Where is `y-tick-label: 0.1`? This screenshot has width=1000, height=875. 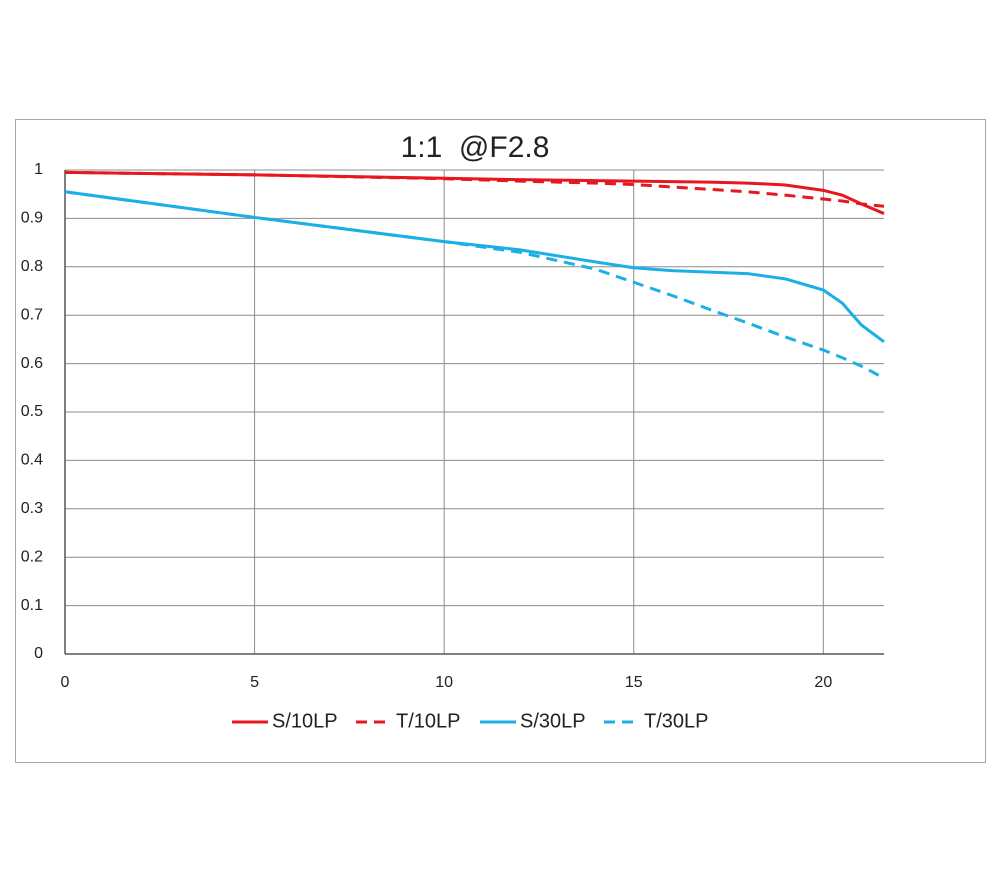 y-tick-label: 0.1 is located at coordinates (32, 605).